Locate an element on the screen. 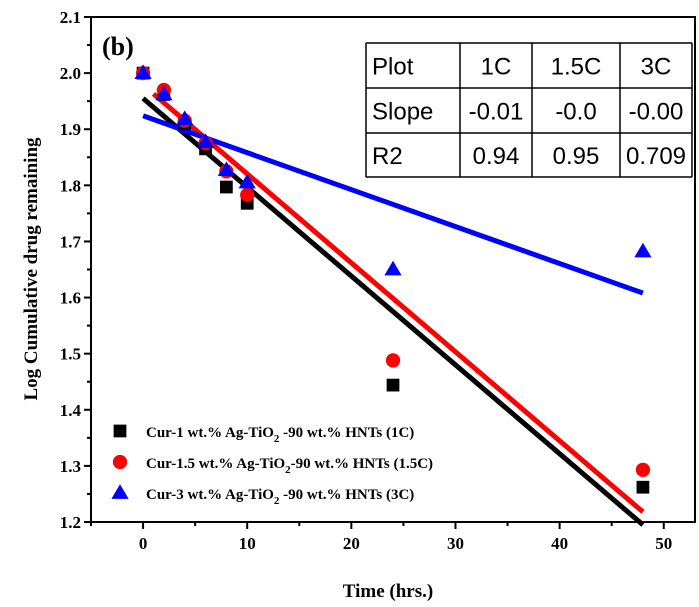  legend-marker-circle is located at coordinates (120, 462).